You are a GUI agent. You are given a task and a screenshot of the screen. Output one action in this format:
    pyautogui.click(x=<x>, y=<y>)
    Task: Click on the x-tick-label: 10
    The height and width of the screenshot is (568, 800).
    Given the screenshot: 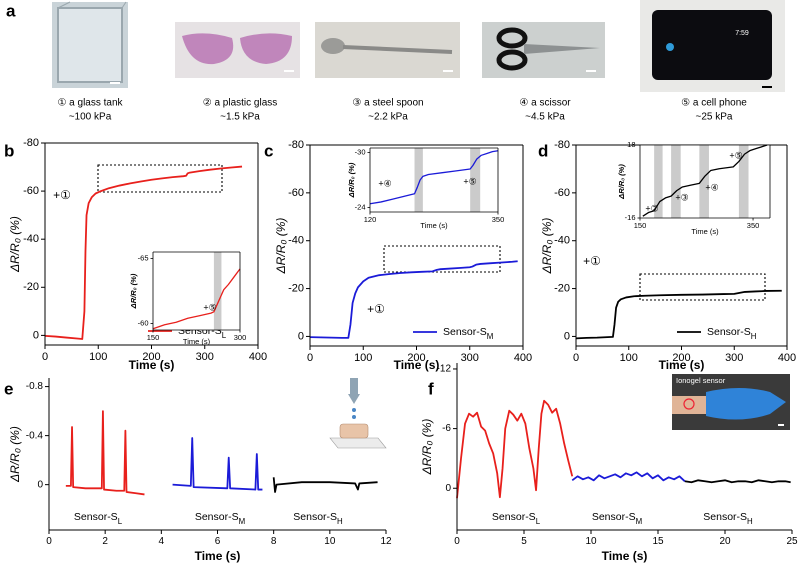 What is the action you would take?
    pyautogui.click(x=330, y=541)
    